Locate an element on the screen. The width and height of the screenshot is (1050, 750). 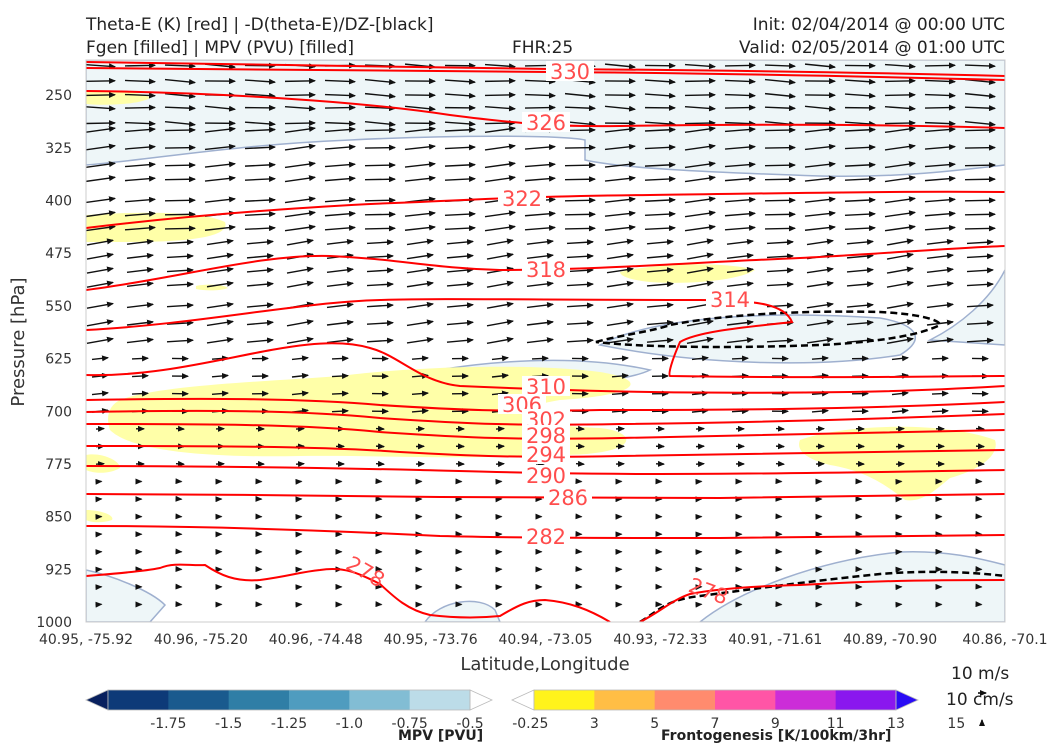
x-tick-label: 40.96, -74.48 is located at coordinates (316, 640).